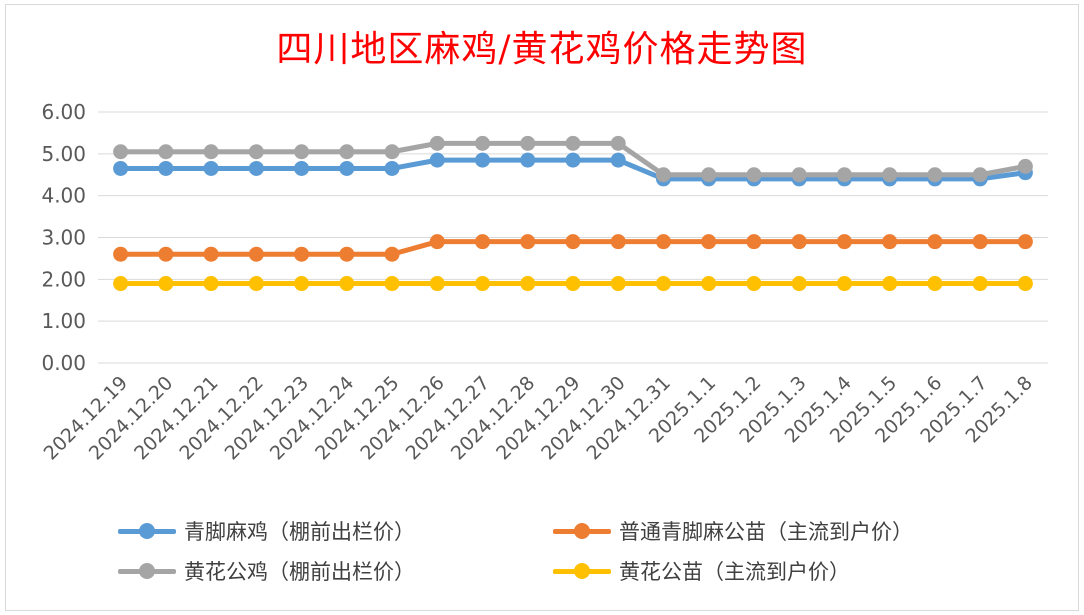  I want to click on legend-item-3: 黄花公苗（主流到户价）, so click(701, 571).